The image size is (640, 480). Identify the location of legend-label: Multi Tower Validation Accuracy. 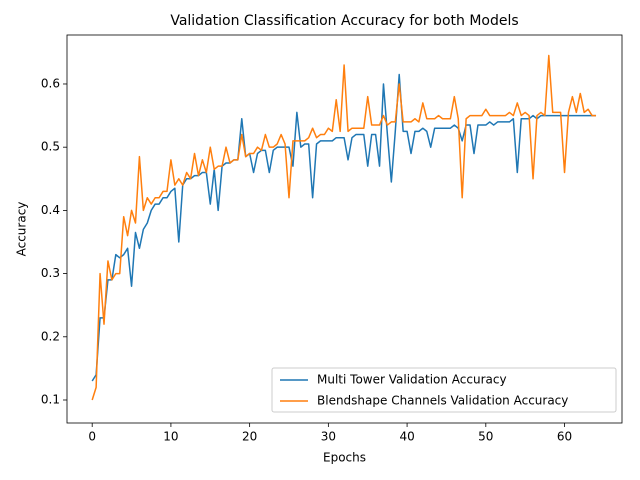
(412, 380).